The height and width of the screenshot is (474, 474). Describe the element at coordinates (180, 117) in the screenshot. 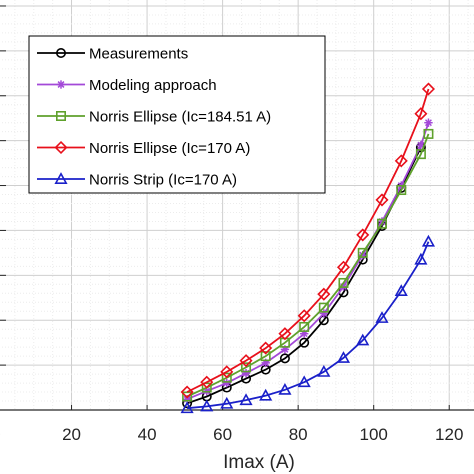

I see `legend-label: Norris Ellipse (Ic=184.51 A)` at that location.